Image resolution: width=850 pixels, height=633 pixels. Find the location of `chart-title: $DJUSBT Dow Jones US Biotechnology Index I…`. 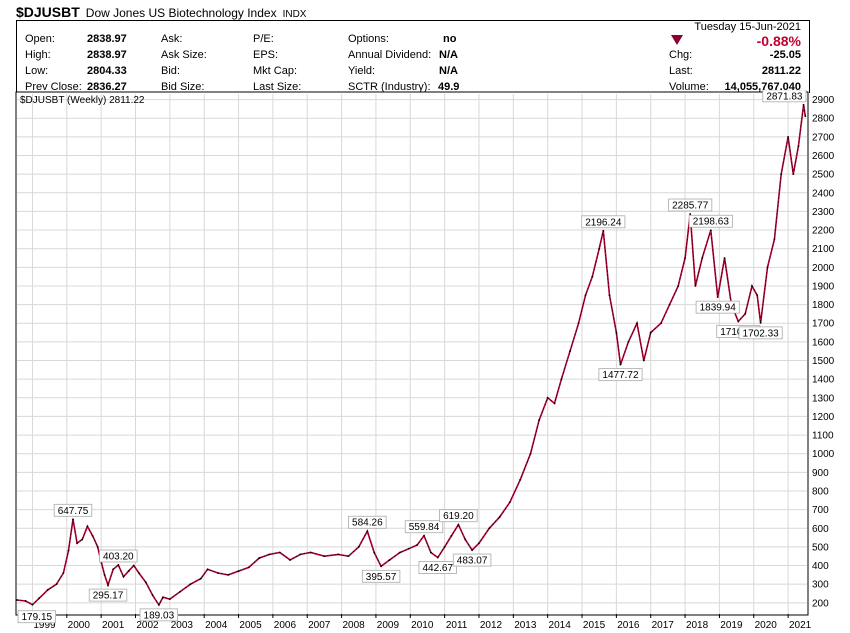

chart-title: $DJUSBT Dow Jones US Biotechnology Index I… is located at coordinates (161, 12).